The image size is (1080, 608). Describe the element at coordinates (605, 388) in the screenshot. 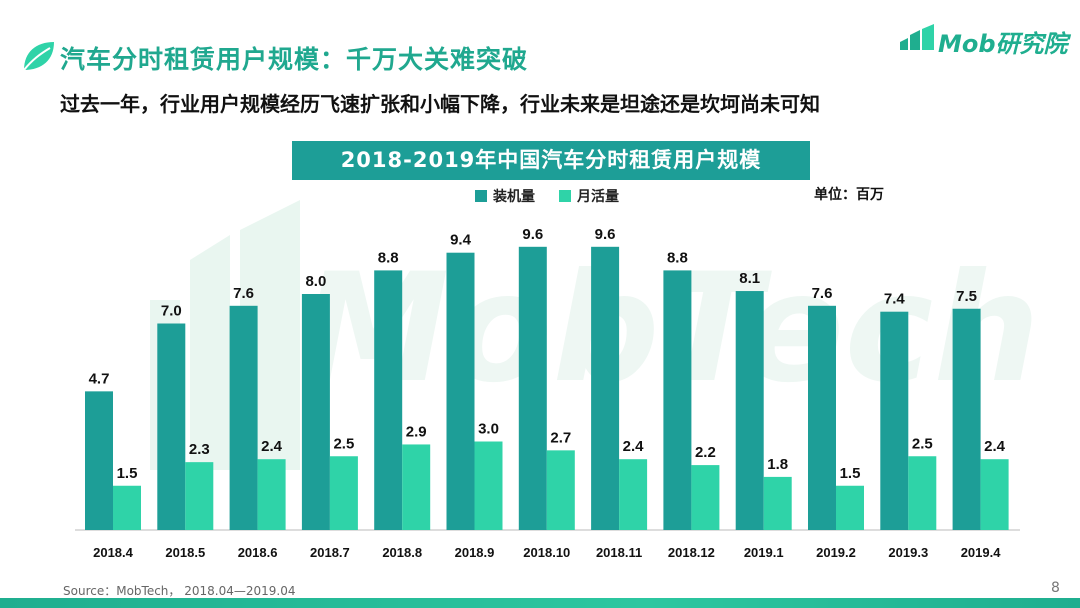

I see `install-bar-2018.11` at that location.